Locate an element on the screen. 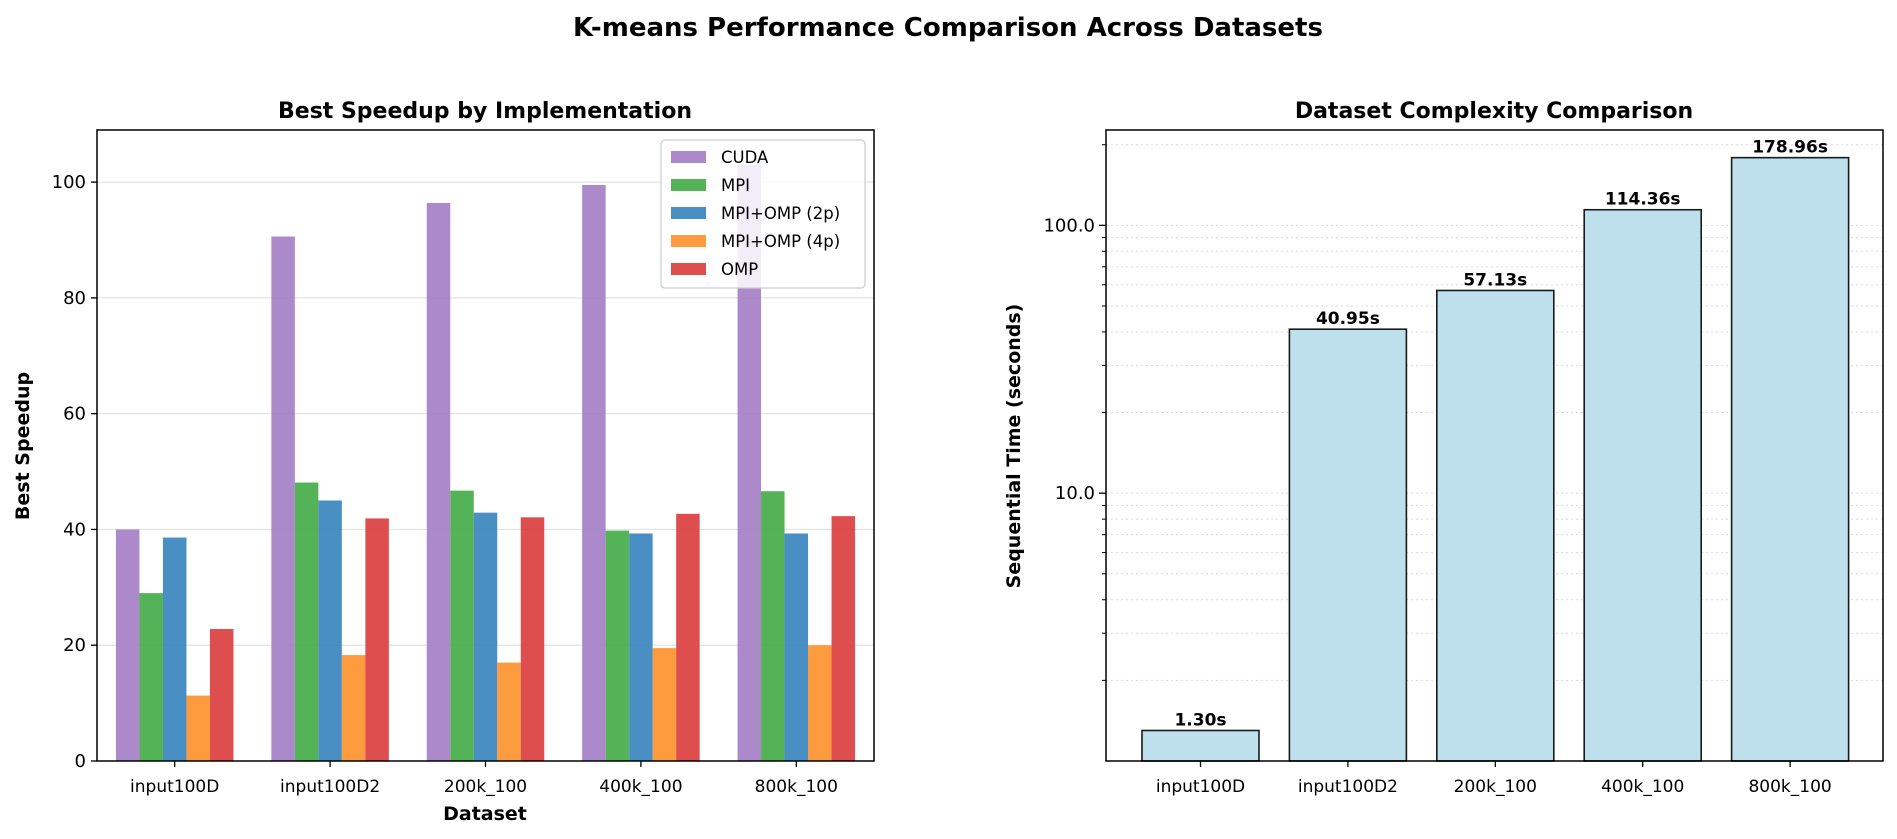 Image resolution: width=1897 pixels, height=839 pixels. left-chart-title: Best Speedup by Implementation is located at coordinates (485, 111).